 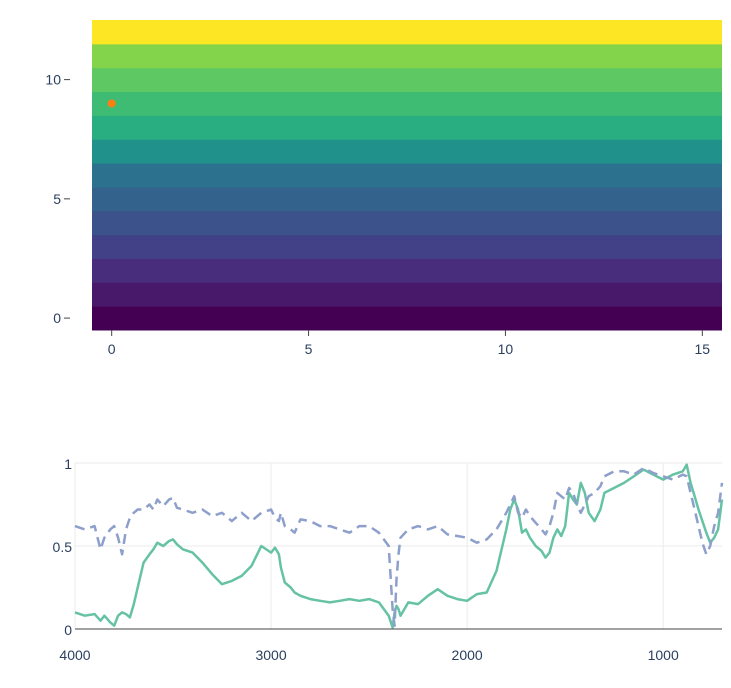 I want to click on heatmap-x-tick-label: 10, so click(x=506, y=349).